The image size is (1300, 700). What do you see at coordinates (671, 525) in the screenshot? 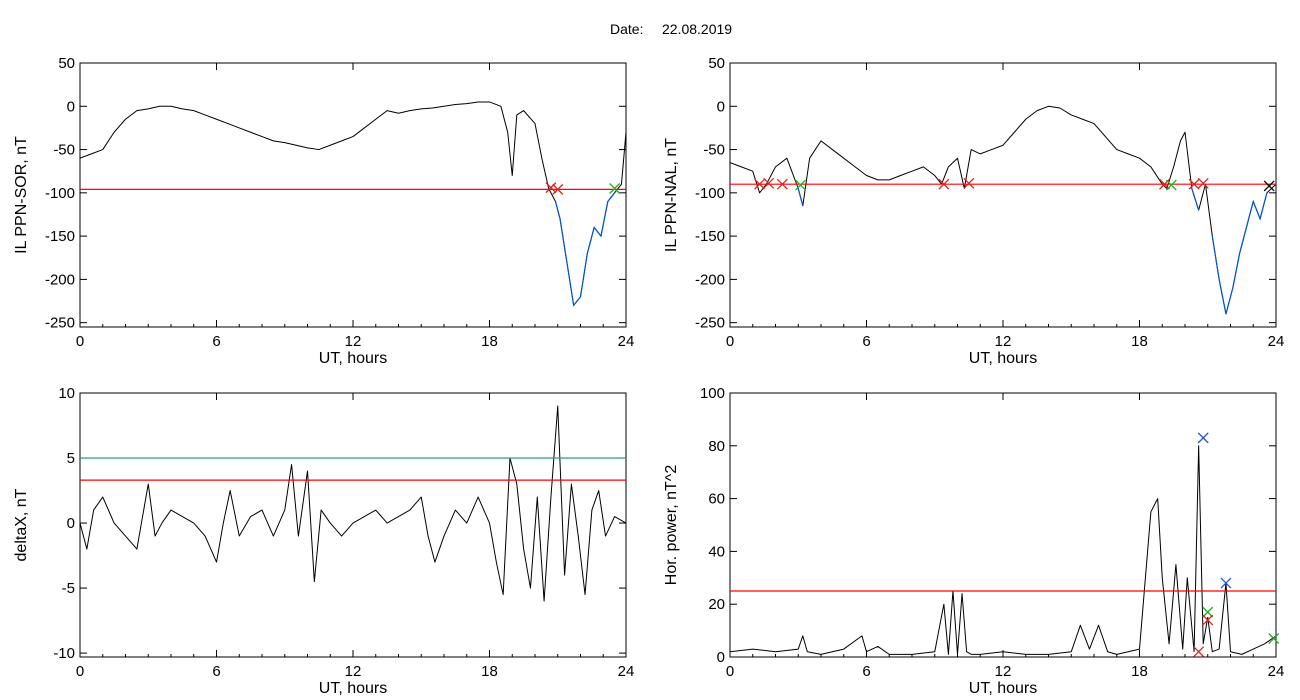
I see `y-axis-label: Hor. power, nT^2` at bounding box center [671, 525].